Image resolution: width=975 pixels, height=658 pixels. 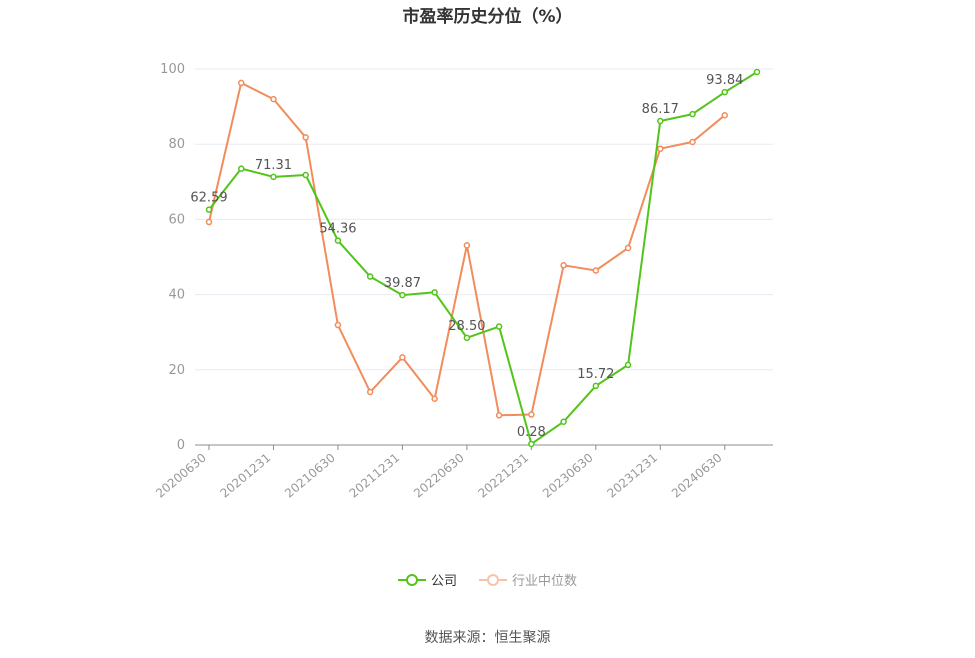 What do you see at coordinates (411, 579) in the screenshot?
I see `legend-company-marker-icon` at bounding box center [411, 579].